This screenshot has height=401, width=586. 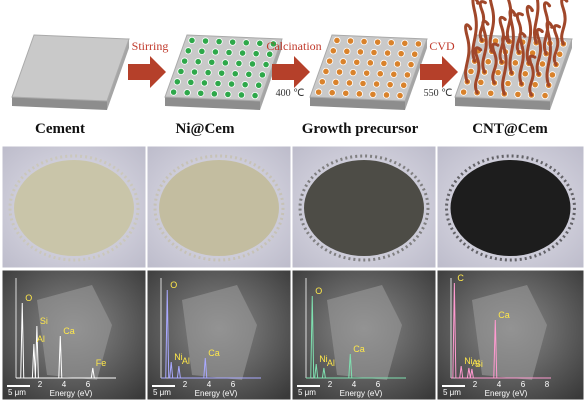 I want to click on temperature: 550 ℃, so click(x=438, y=93).